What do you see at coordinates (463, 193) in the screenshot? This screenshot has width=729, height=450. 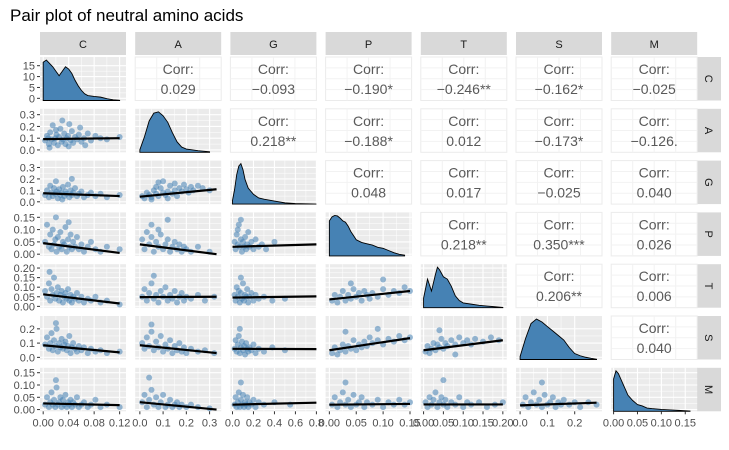 I see `corr-value-g-t: 0.017` at bounding box center [463, 193].